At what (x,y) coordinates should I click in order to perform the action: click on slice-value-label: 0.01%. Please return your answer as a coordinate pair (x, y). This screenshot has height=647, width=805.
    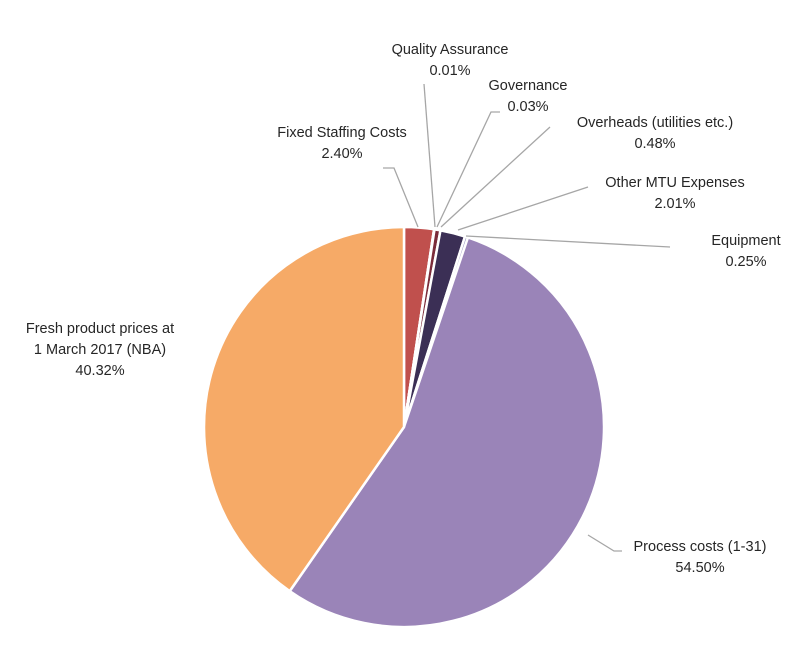
    Looking at the image, I should click on (449, 71).